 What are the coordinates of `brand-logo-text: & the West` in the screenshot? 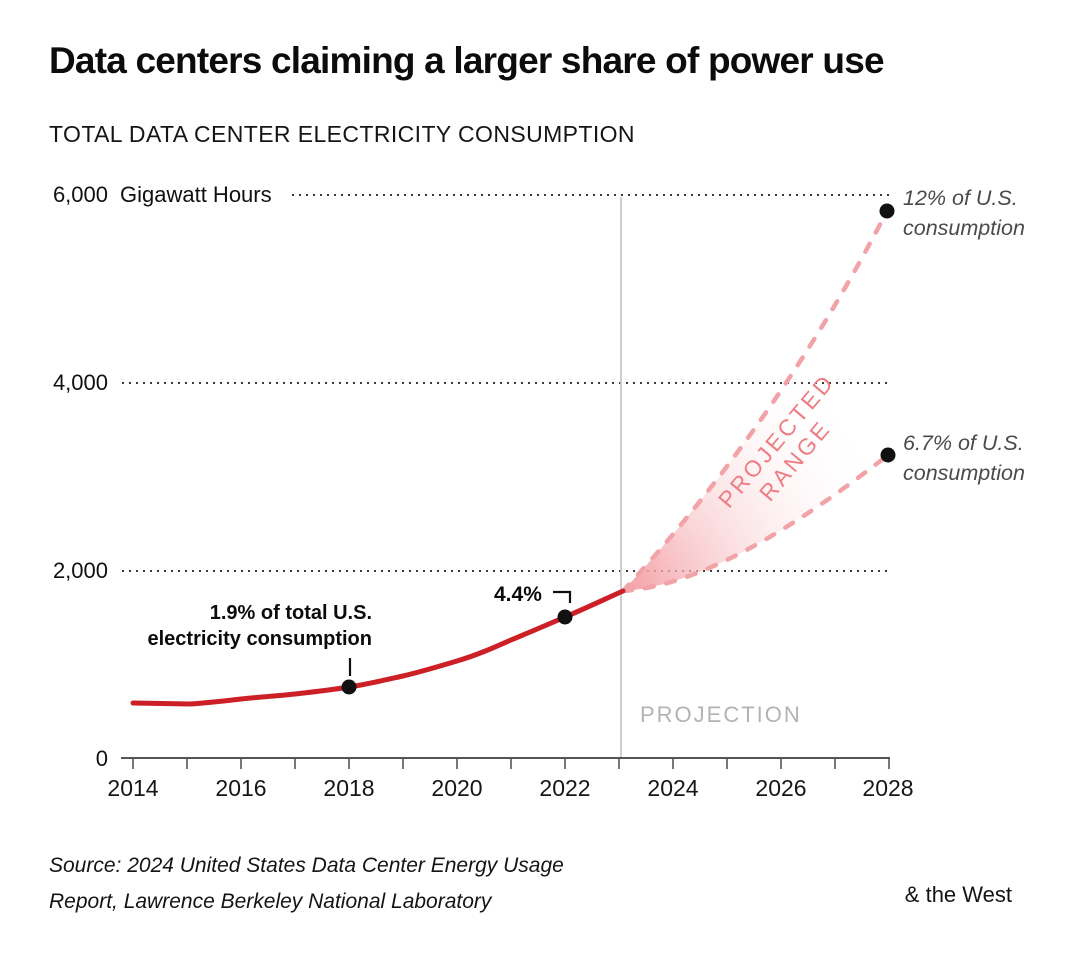 It's located at (958, 894).